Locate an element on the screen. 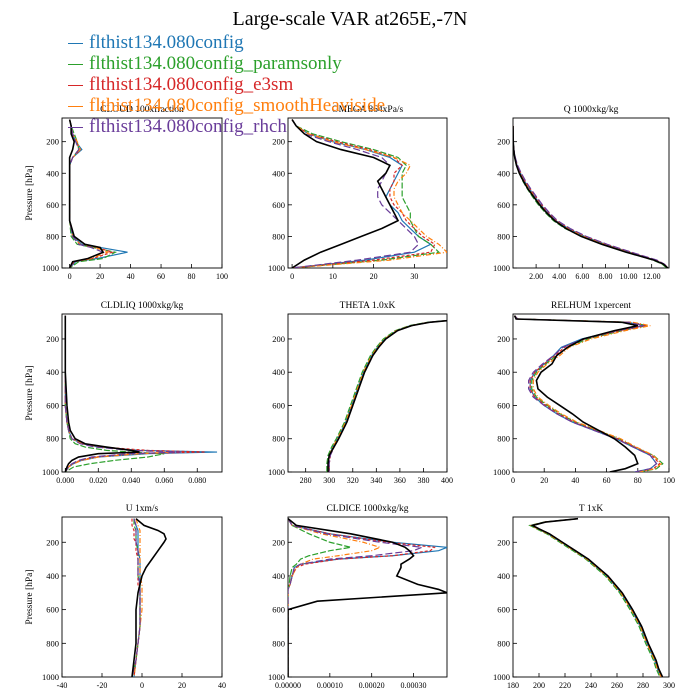 The height and width of the screenshot is (700, 700). x-tick-label: 0.000 is located at coordinates (65, 480).